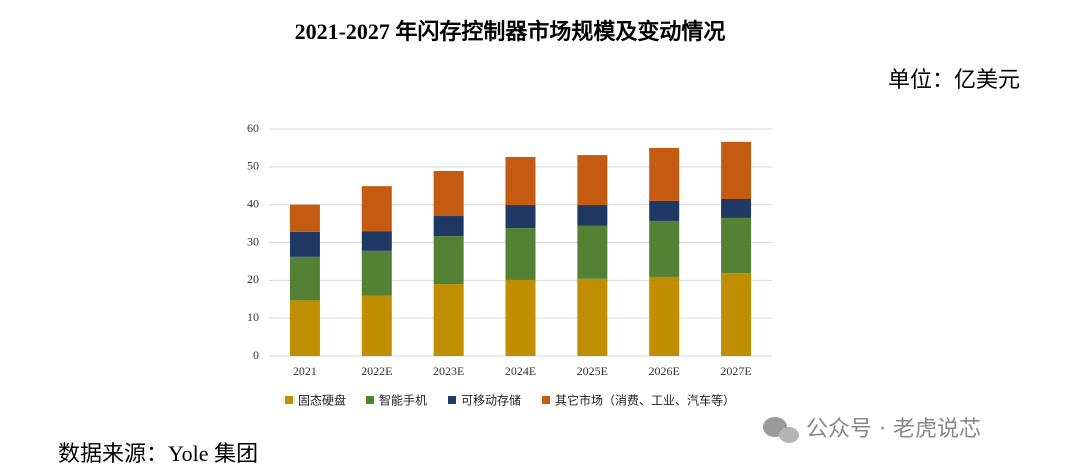  What do you see at coordinates (510, 31) in the screenshot?
I see `chart-title: 2021-2027 年闪存控制器市场规模及变动情况` at bounding box center [510, 31].